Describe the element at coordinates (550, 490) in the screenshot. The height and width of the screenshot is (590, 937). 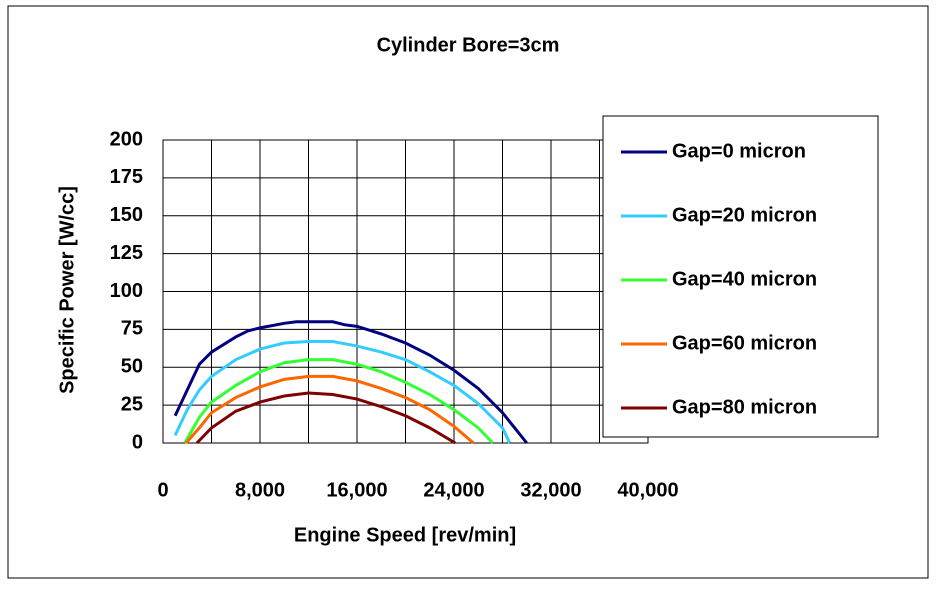
I see `x-tick-label: 32,000` at that location.